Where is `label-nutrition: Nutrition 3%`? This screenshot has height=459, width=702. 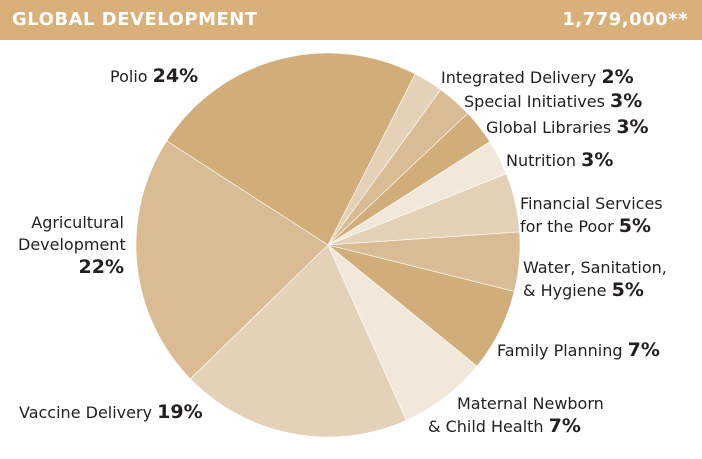 label-nutrition: Nutrition 3% is located at coordinates (560, 160).